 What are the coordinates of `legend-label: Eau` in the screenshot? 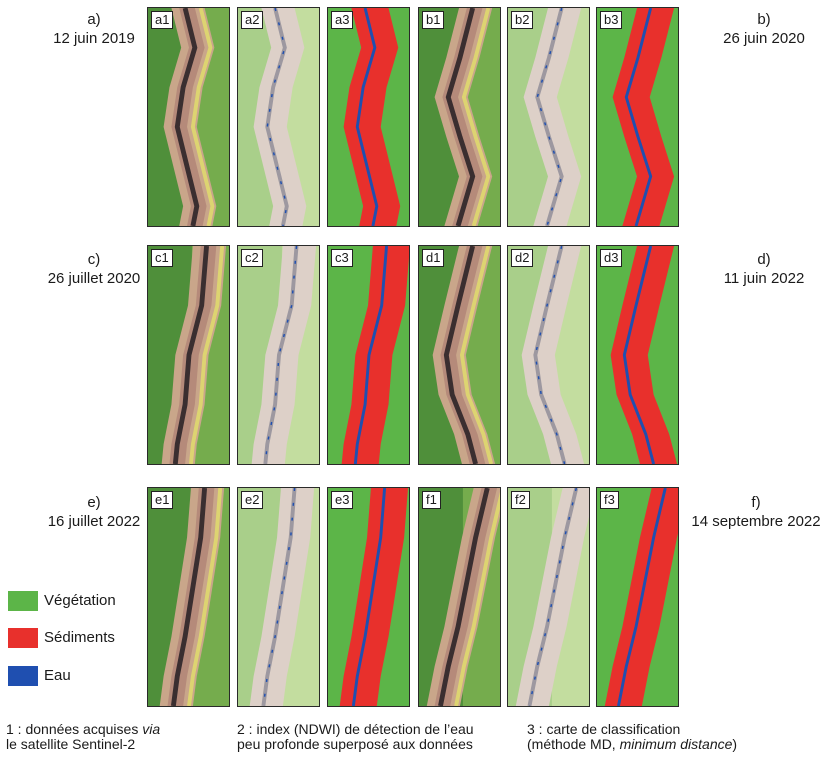 It's located at (57, 675).